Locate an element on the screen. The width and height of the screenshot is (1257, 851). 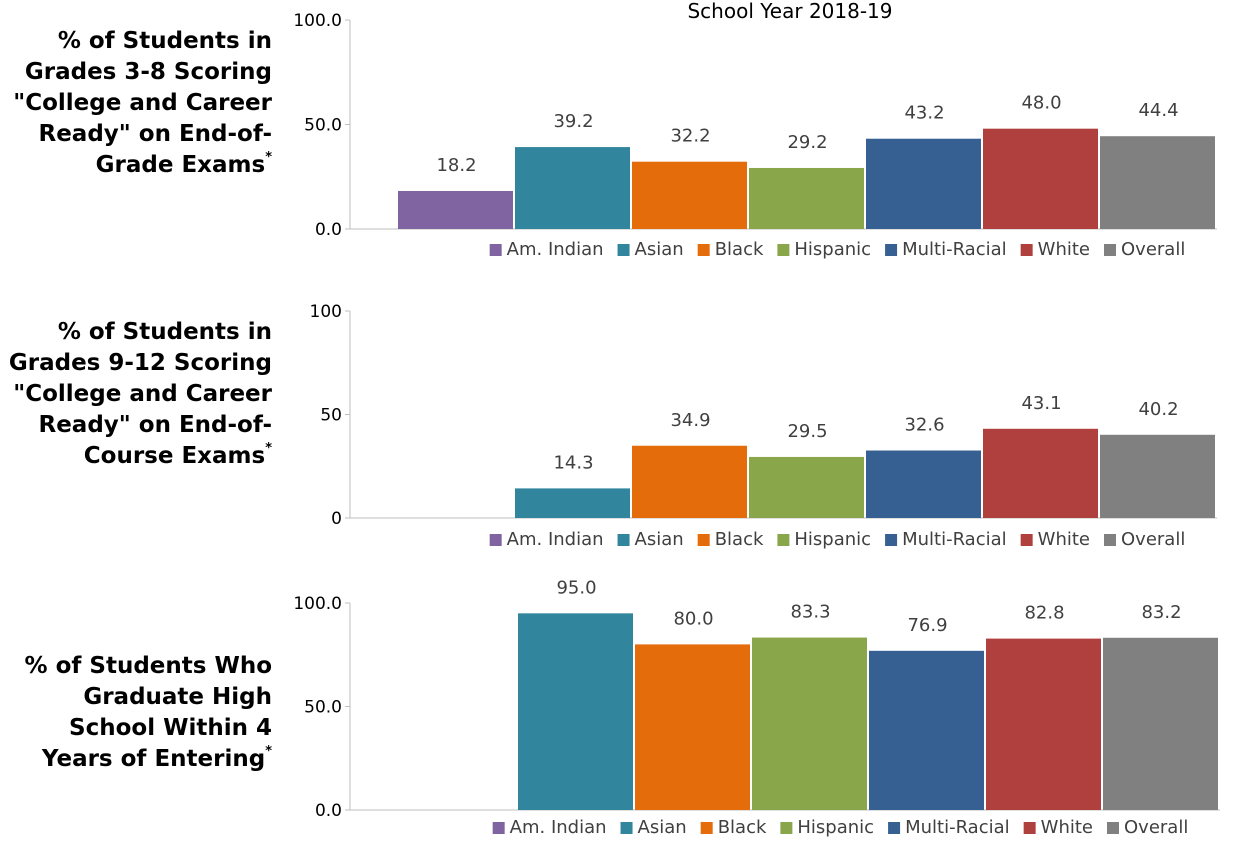
data-label-hispanic: 83.3 is located at coordinates (810, 612).